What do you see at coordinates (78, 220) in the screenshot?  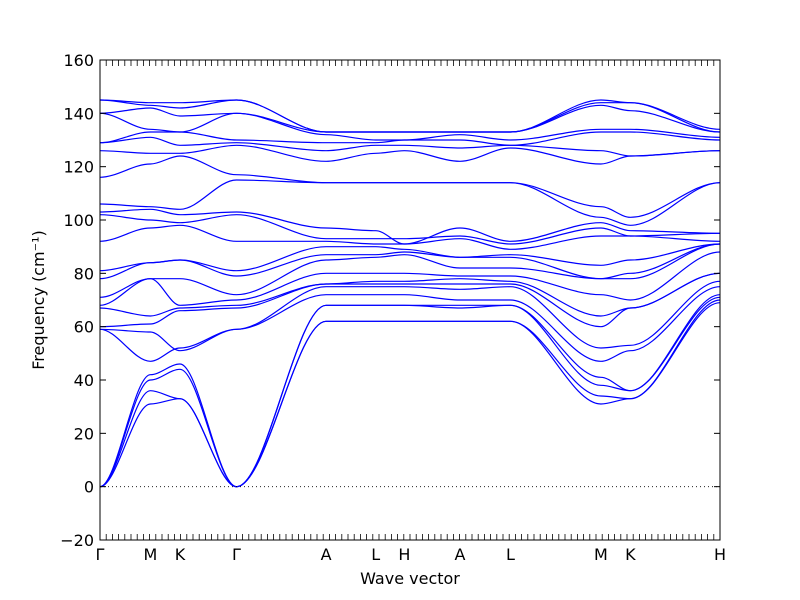 I see `y-tick-label: 100` at bounding box center [78, 220].